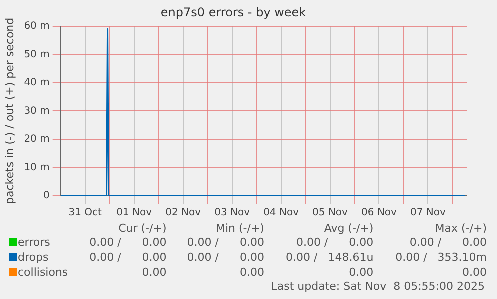  I want to click on x-tick-label: 02 Nov, so click(184, 213).